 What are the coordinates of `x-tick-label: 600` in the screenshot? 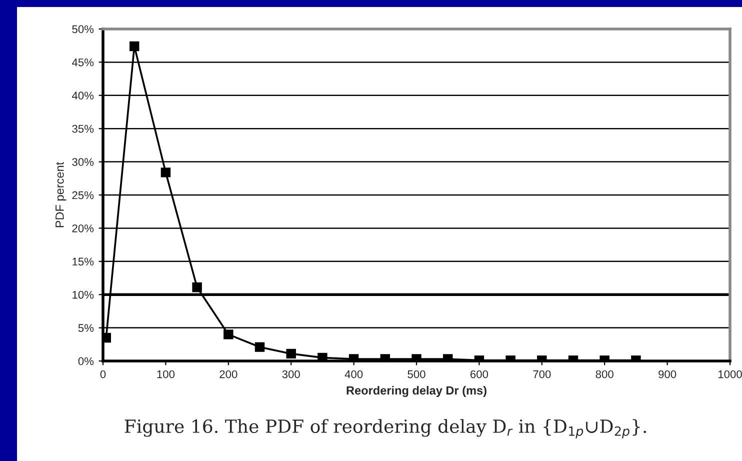 It's located at (479, 374).